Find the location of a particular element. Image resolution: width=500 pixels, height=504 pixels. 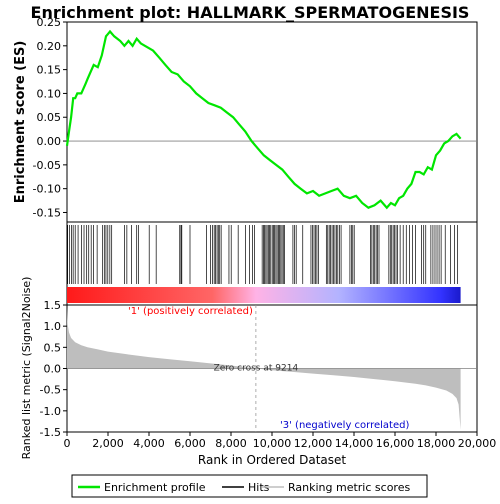

enrichment-y-tick-label: 0.10 is located at coordinates (49, 93).